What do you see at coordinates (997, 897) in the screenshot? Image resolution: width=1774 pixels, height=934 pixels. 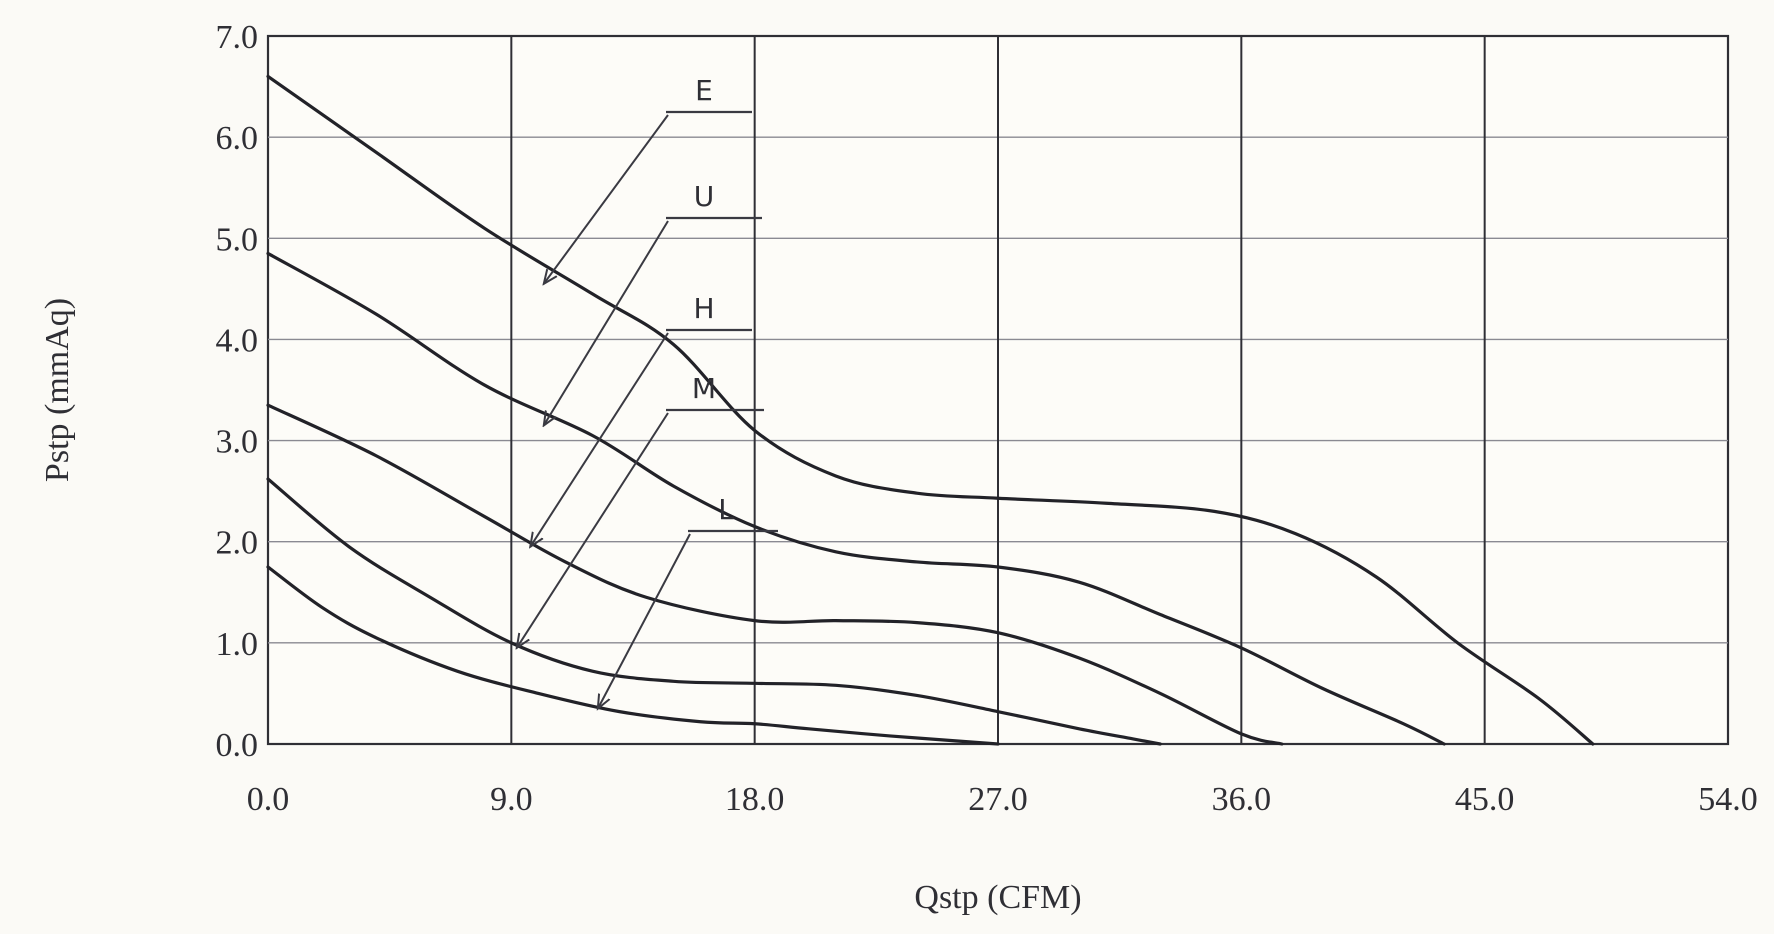 I see `x-axis-title: Qstp (CFM)` at bounding box center [997, 897].